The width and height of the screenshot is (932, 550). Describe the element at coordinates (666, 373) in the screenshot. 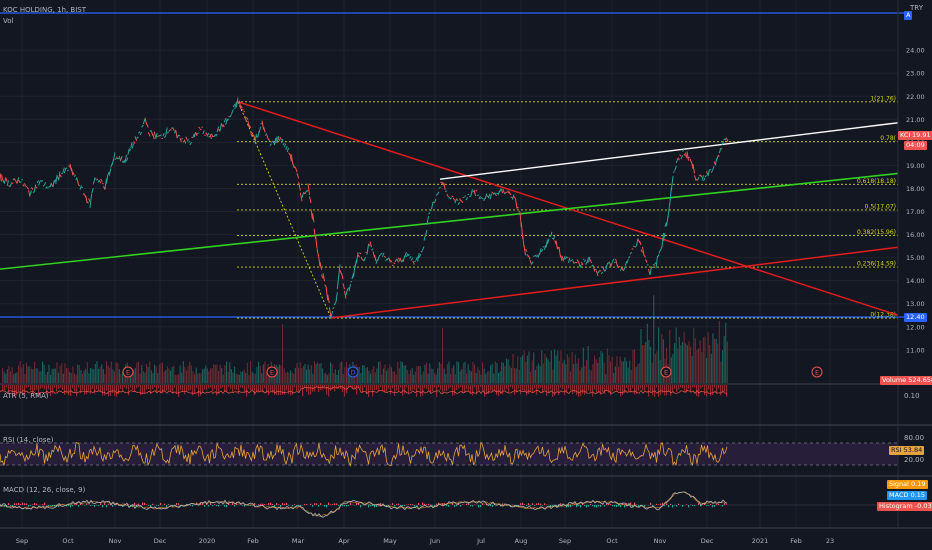

I see `event-label: E` at that location.